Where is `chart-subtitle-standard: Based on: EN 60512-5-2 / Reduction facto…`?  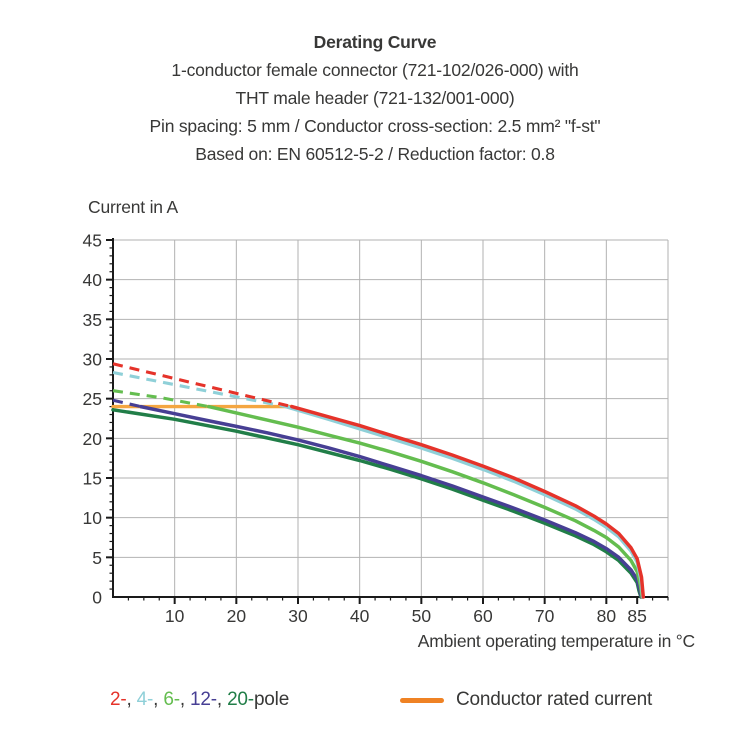 chart-subtitle-standard: Based on: EN 60512-5-2 / Reduction facto… is located at coordinates (375, 154).